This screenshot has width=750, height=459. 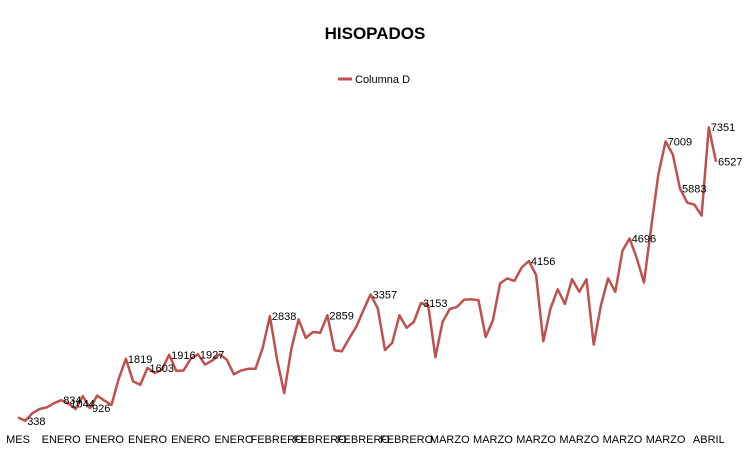 I want to click on data-label: 5883, so click(x=694, y=190).